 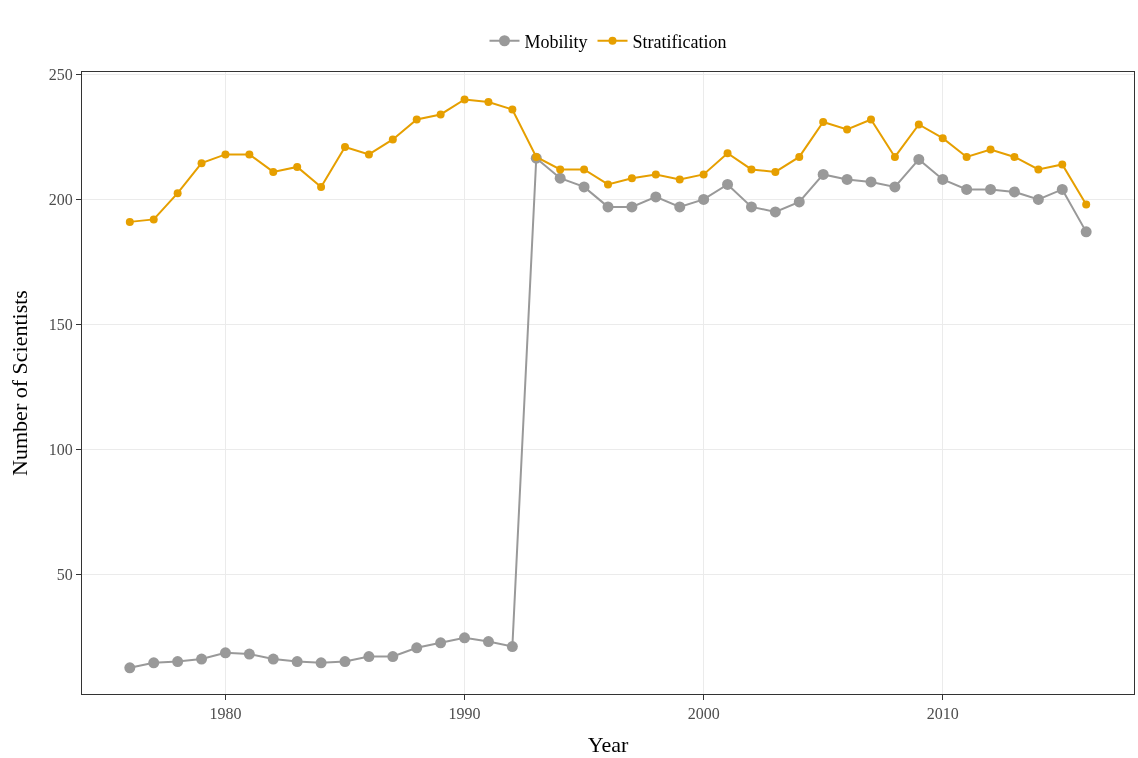 What do you see at coordinates (556, 41) in the screenshot?
I see `legend-label: Mobility` at bounding box center [556, 41].